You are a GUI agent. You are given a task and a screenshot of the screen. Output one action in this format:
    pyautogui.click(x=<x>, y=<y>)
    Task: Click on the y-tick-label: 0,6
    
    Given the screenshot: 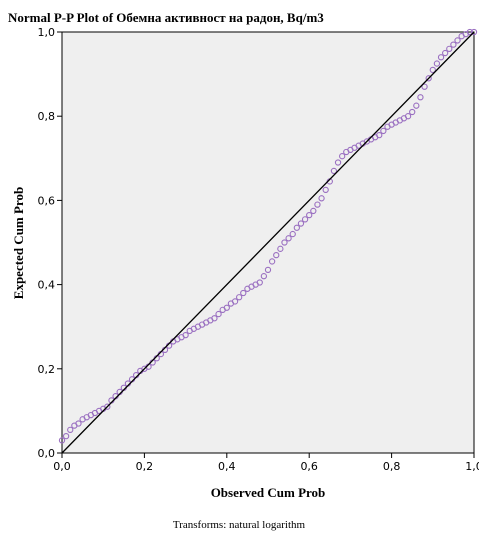 What is the action you would take?
    pyautogui.click(x=47, y=200)
    